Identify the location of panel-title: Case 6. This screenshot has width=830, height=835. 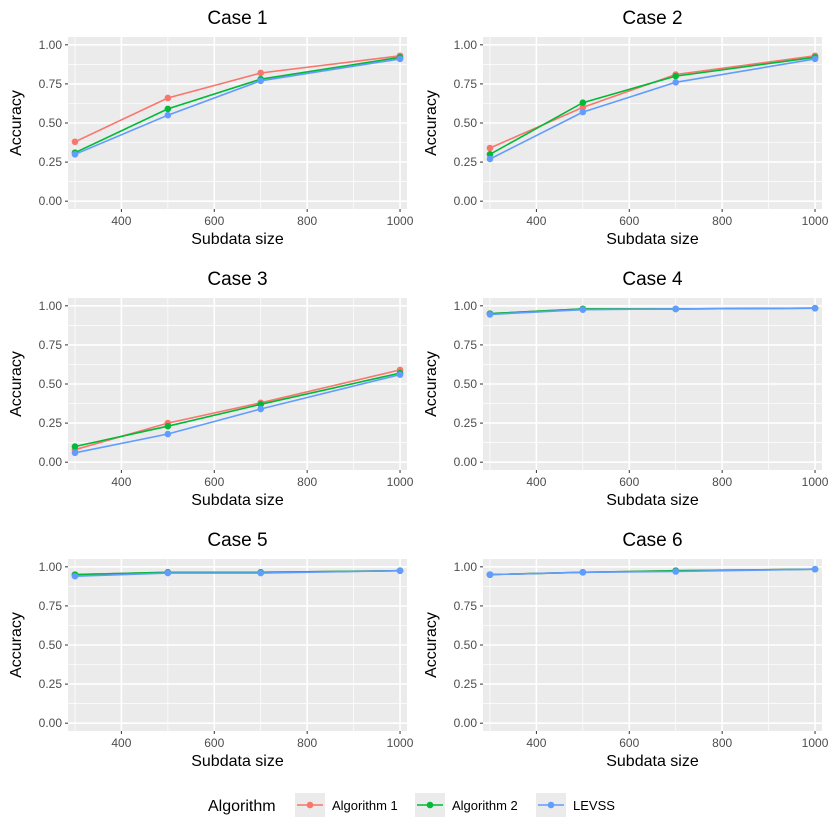
(652, 540).